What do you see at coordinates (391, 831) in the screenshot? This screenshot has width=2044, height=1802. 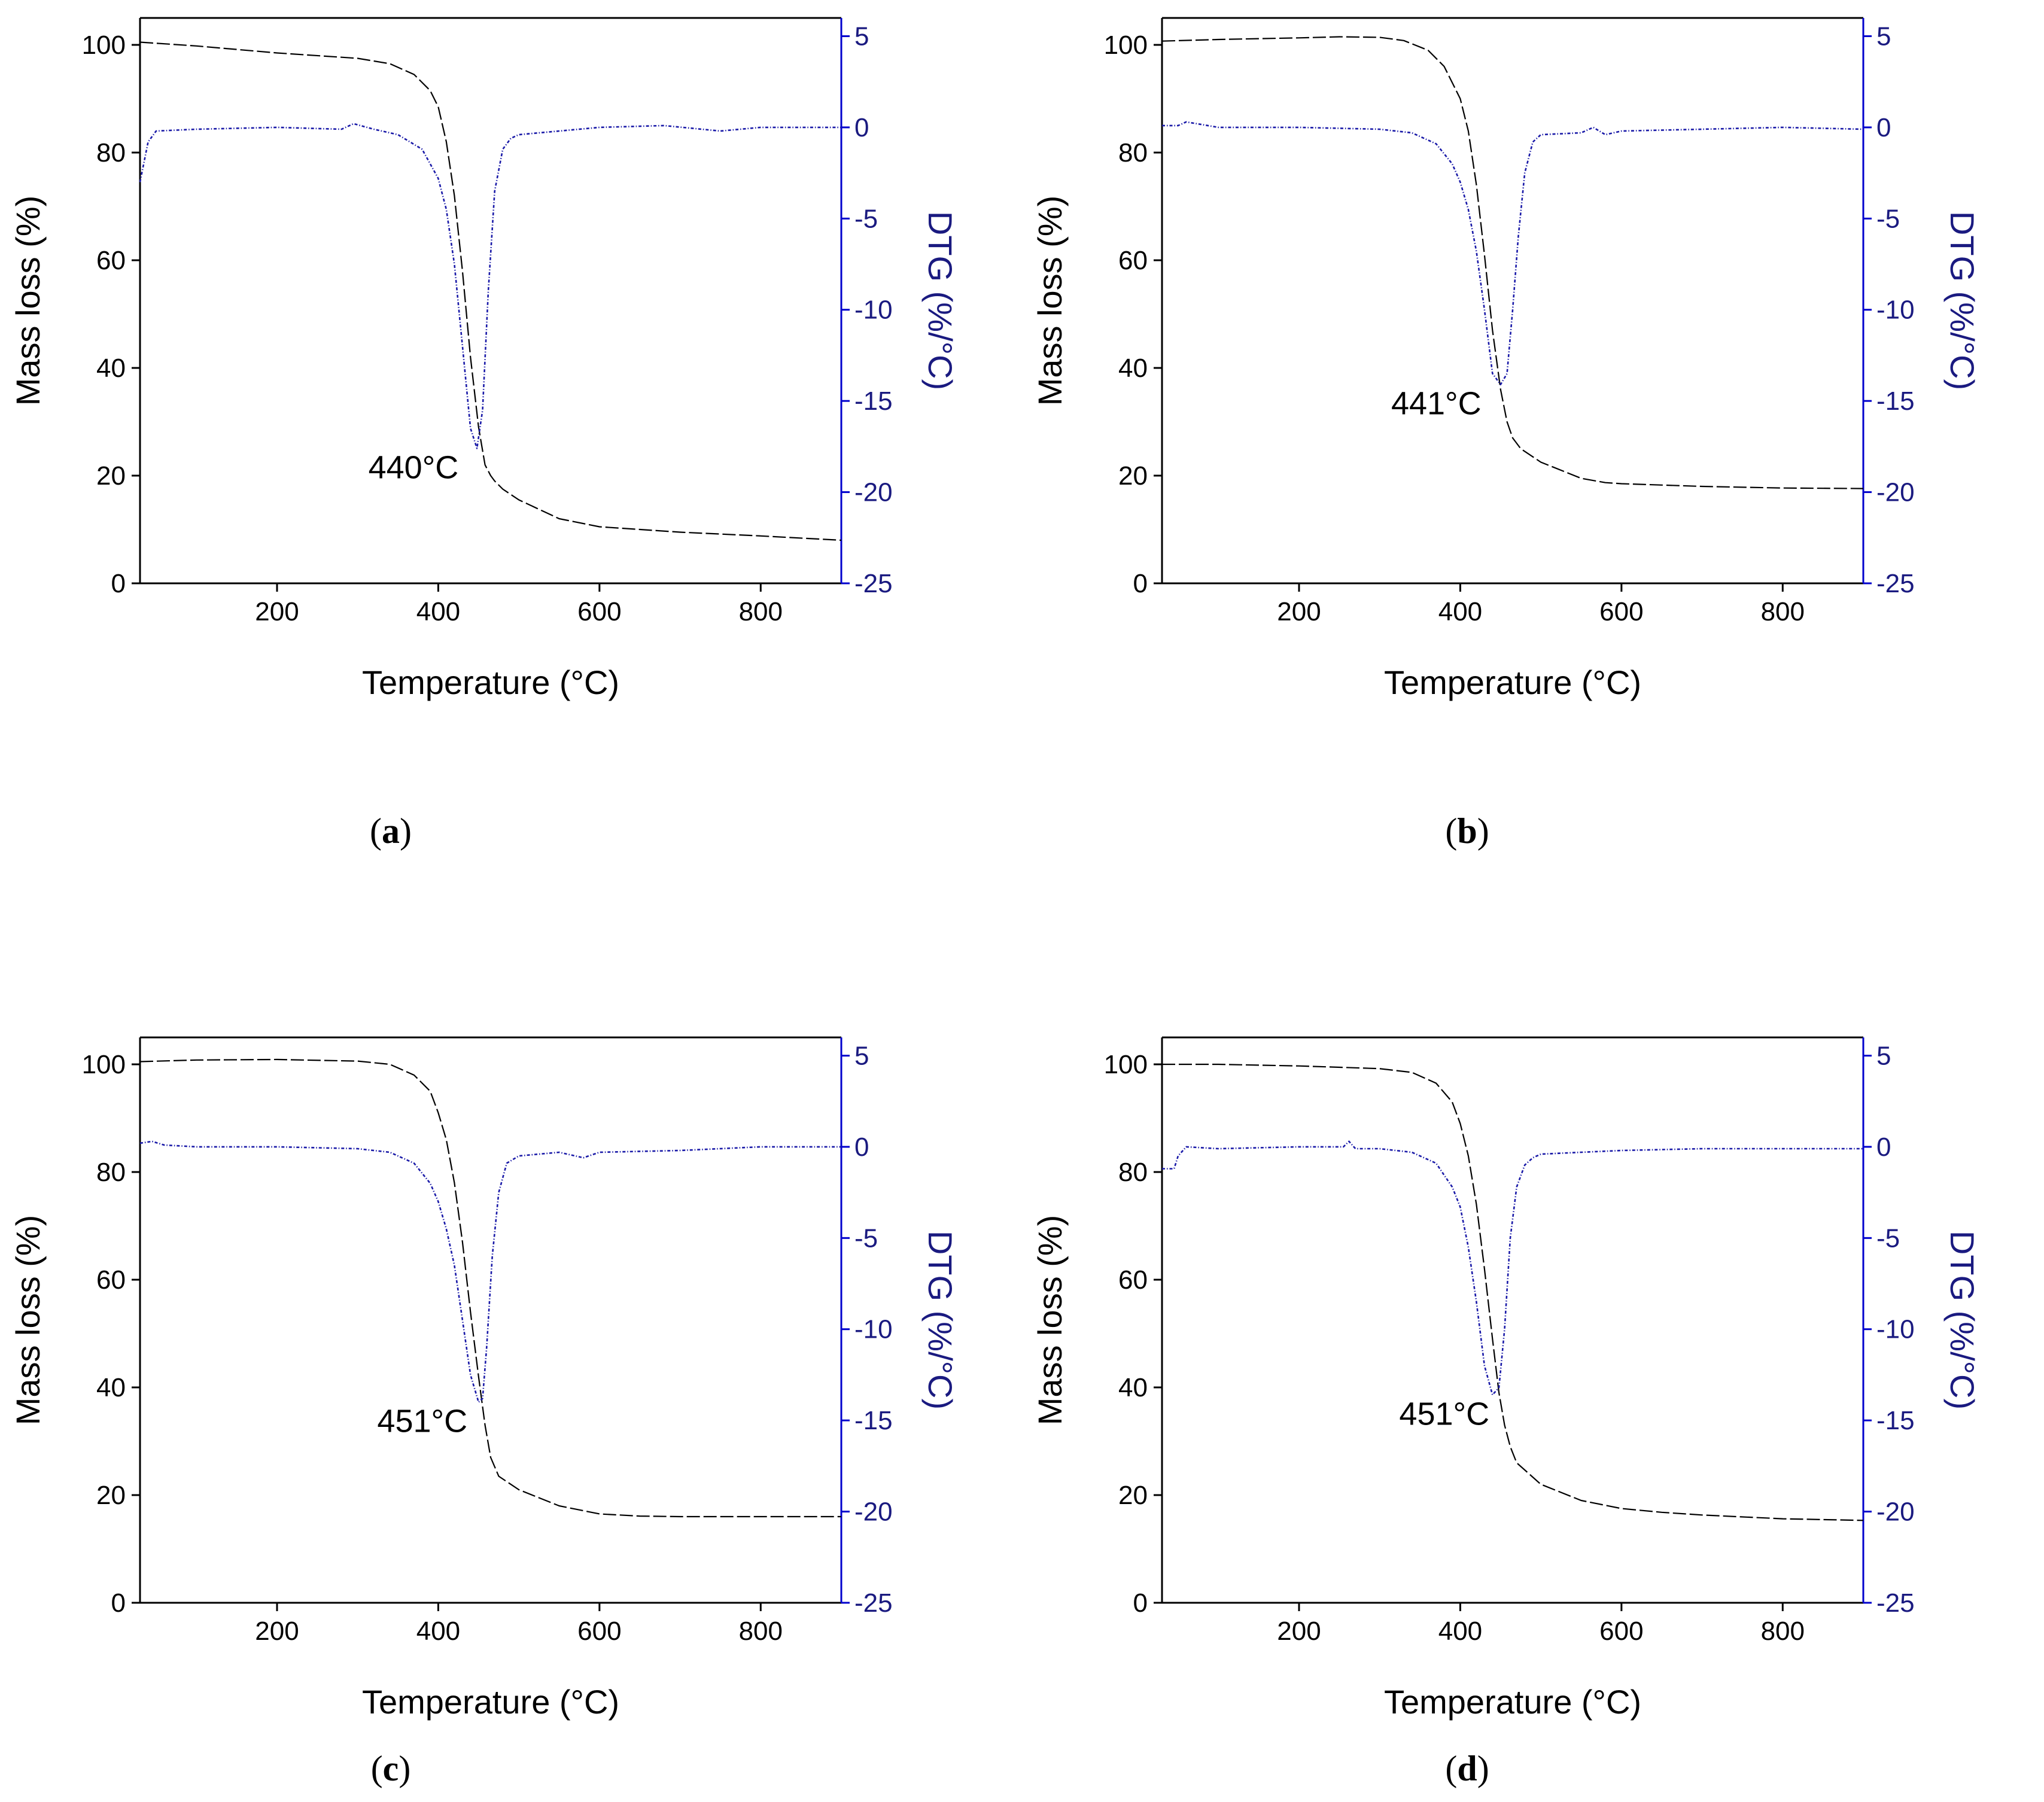 I see `panel-a-caption: (a)` at bounding box center [391, 831].